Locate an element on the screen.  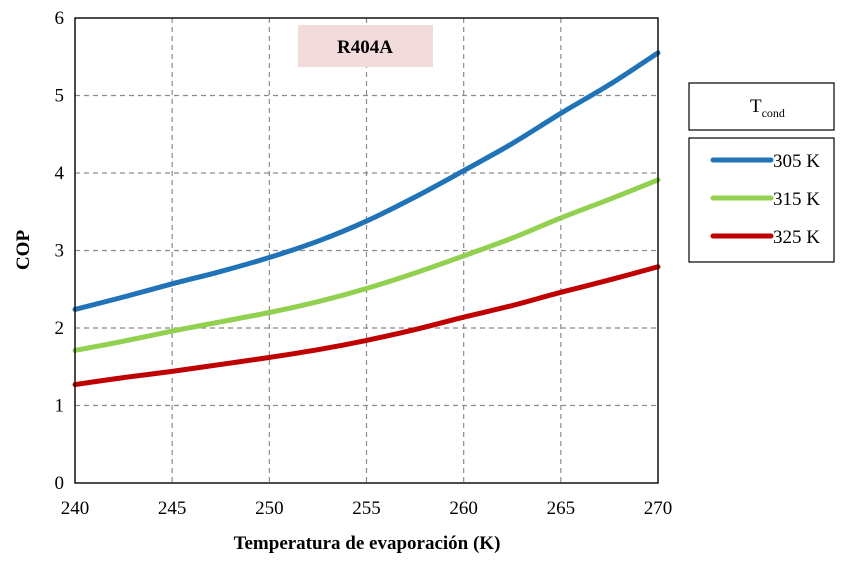
legend-title-box is located at coordinates (761, 106).